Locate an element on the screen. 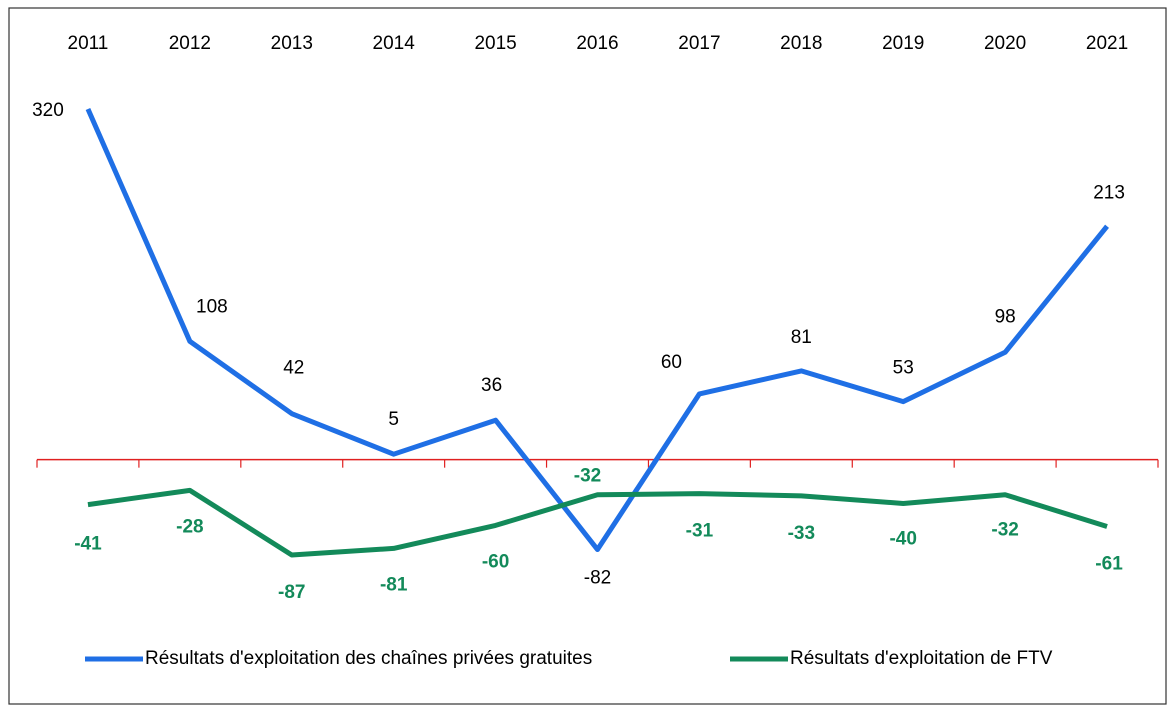  x-tick-label: 2020 is located at coordinates (1005, 43).